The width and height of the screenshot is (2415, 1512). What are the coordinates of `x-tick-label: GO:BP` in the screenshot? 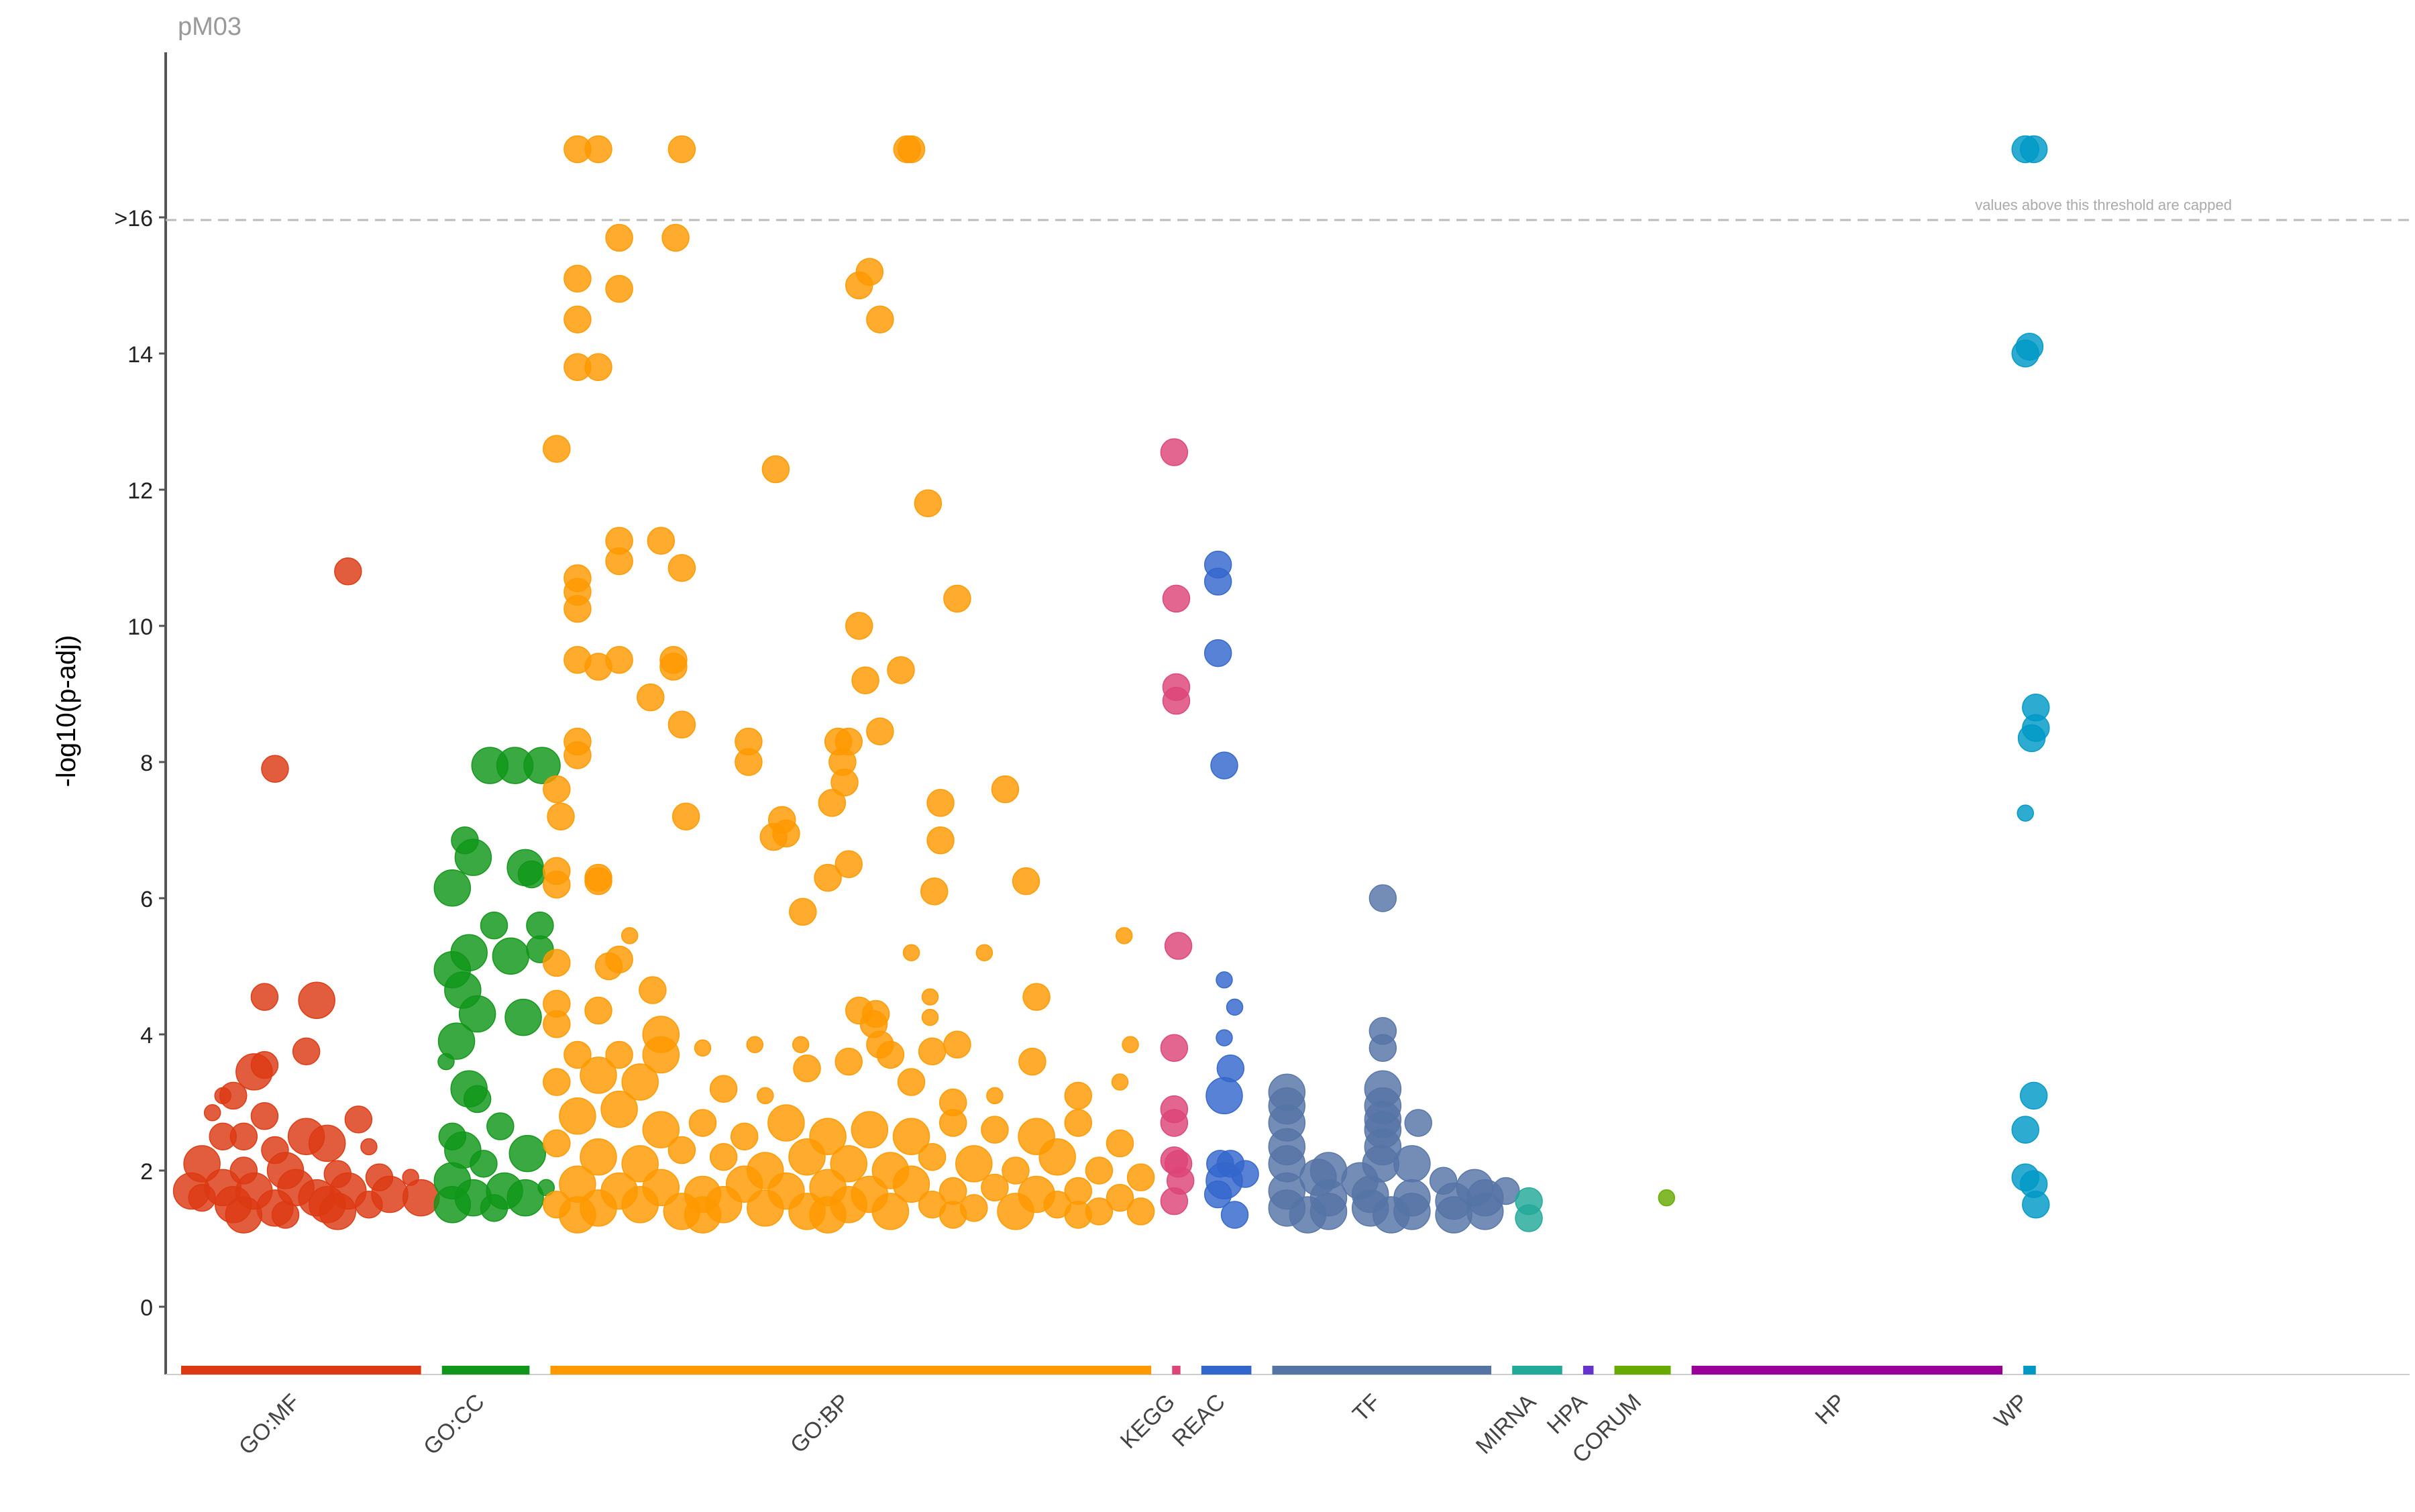 It's located at (820, 1423).